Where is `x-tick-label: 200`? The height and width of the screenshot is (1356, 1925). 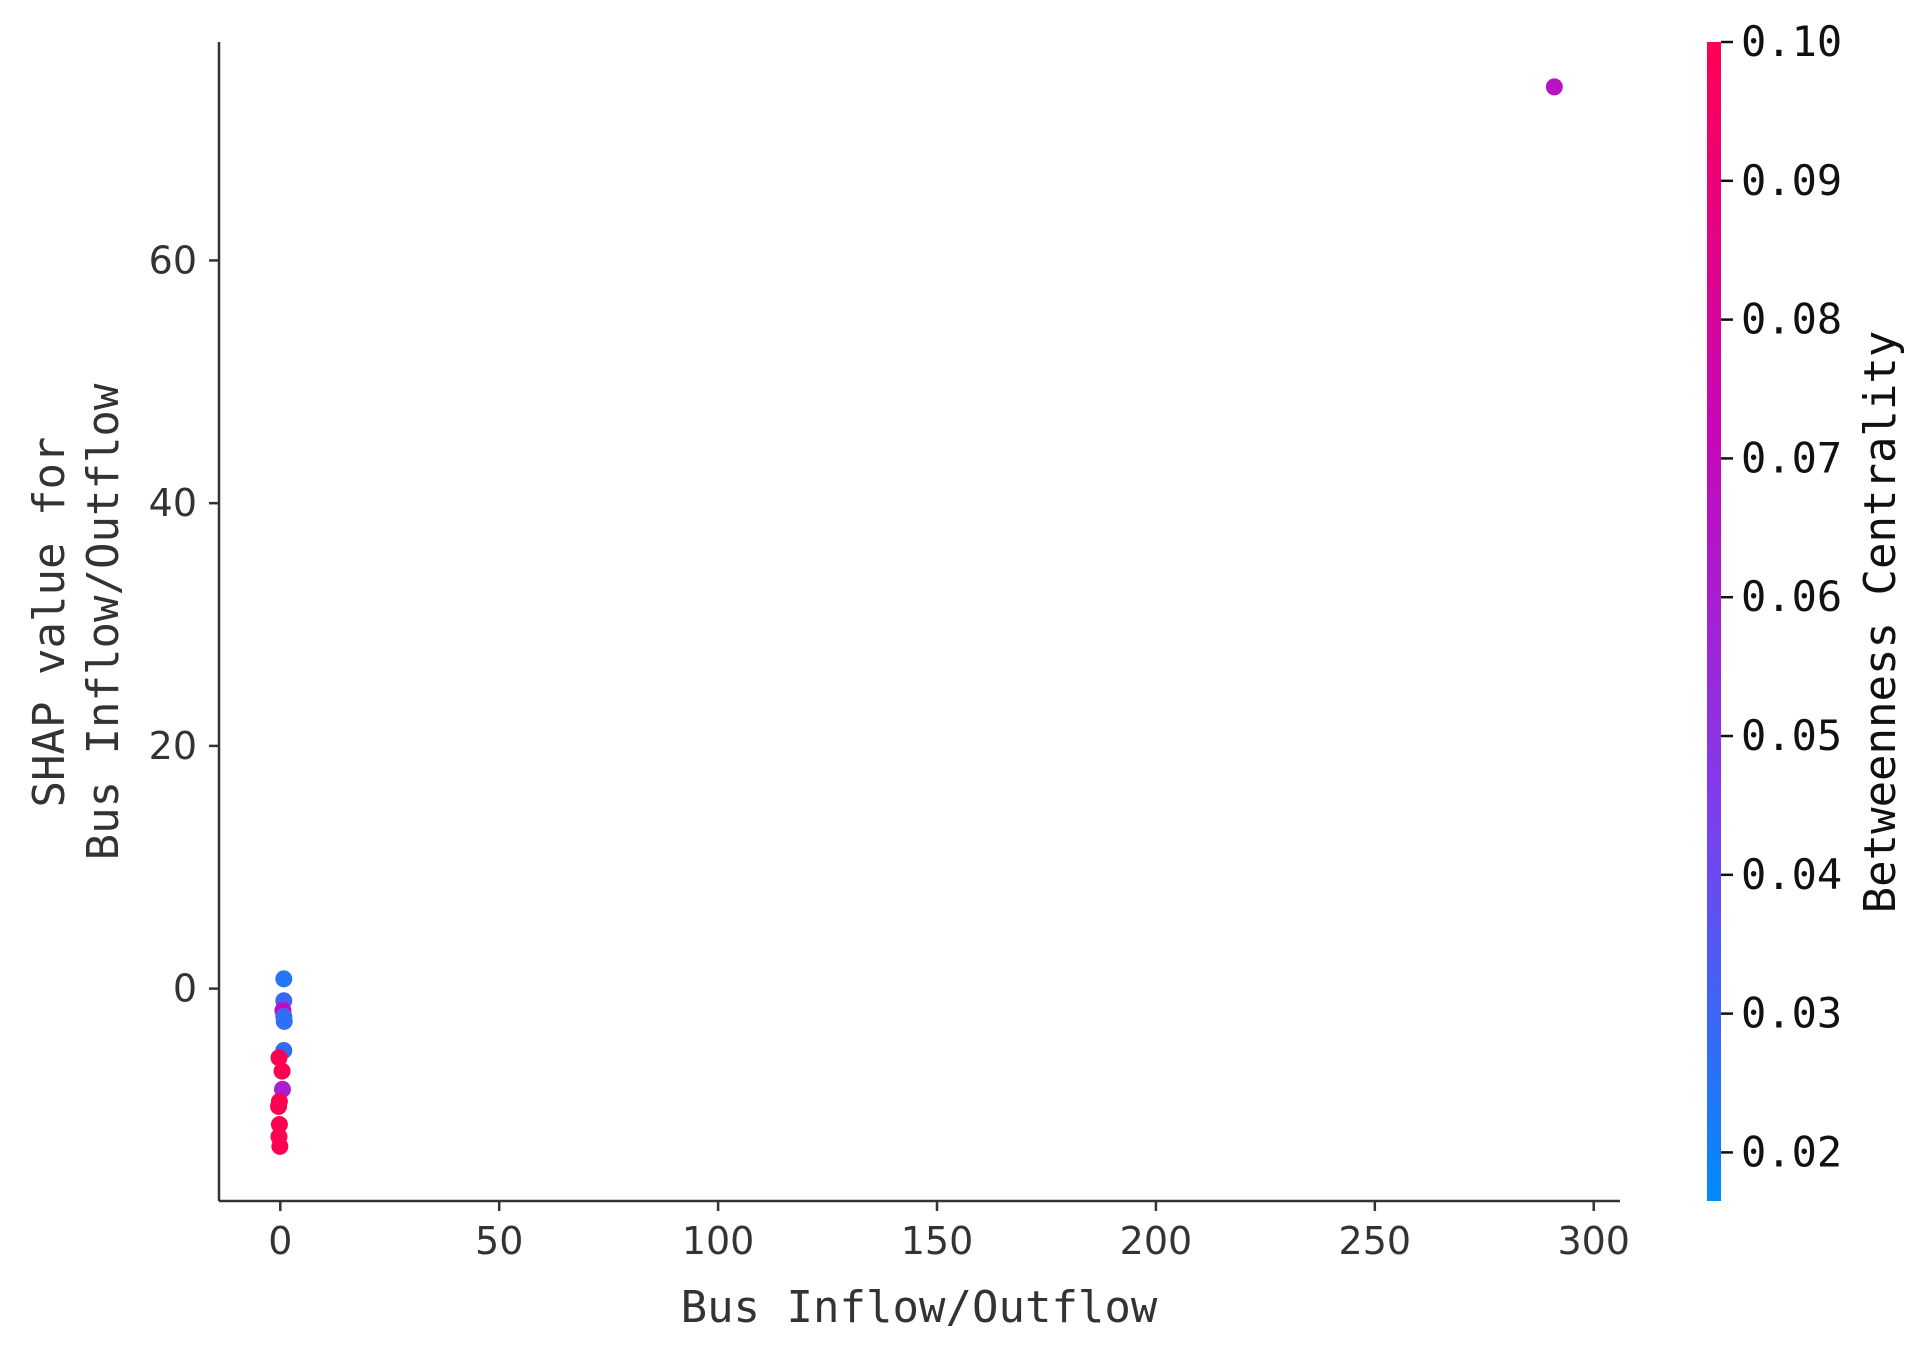 x-tick-label: 200 is located at coordinates (1156, 1241).